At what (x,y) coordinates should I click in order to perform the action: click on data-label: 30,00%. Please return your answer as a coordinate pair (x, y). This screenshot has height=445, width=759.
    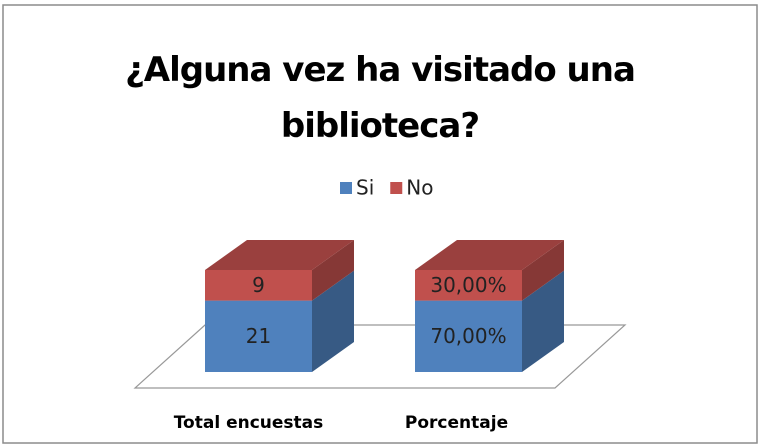
    Looking at the image, I should click on (468, 285).